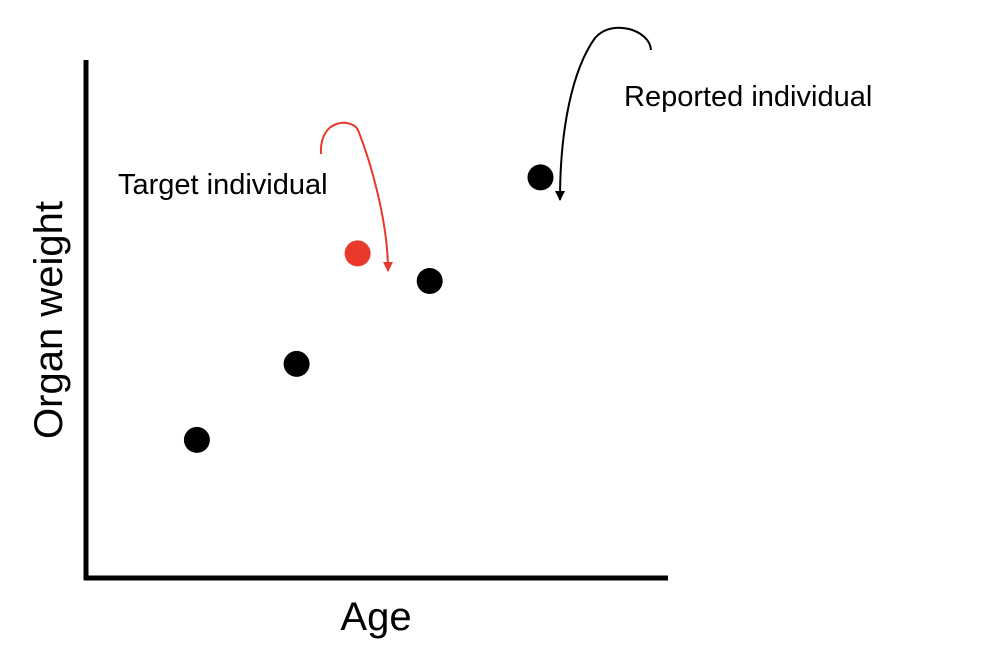 This screenshot has height=662, width=996. What do you see at coordinates (603, 113) in the screenshot?
I see `reported-arrow` at bounding box center [603, 113].